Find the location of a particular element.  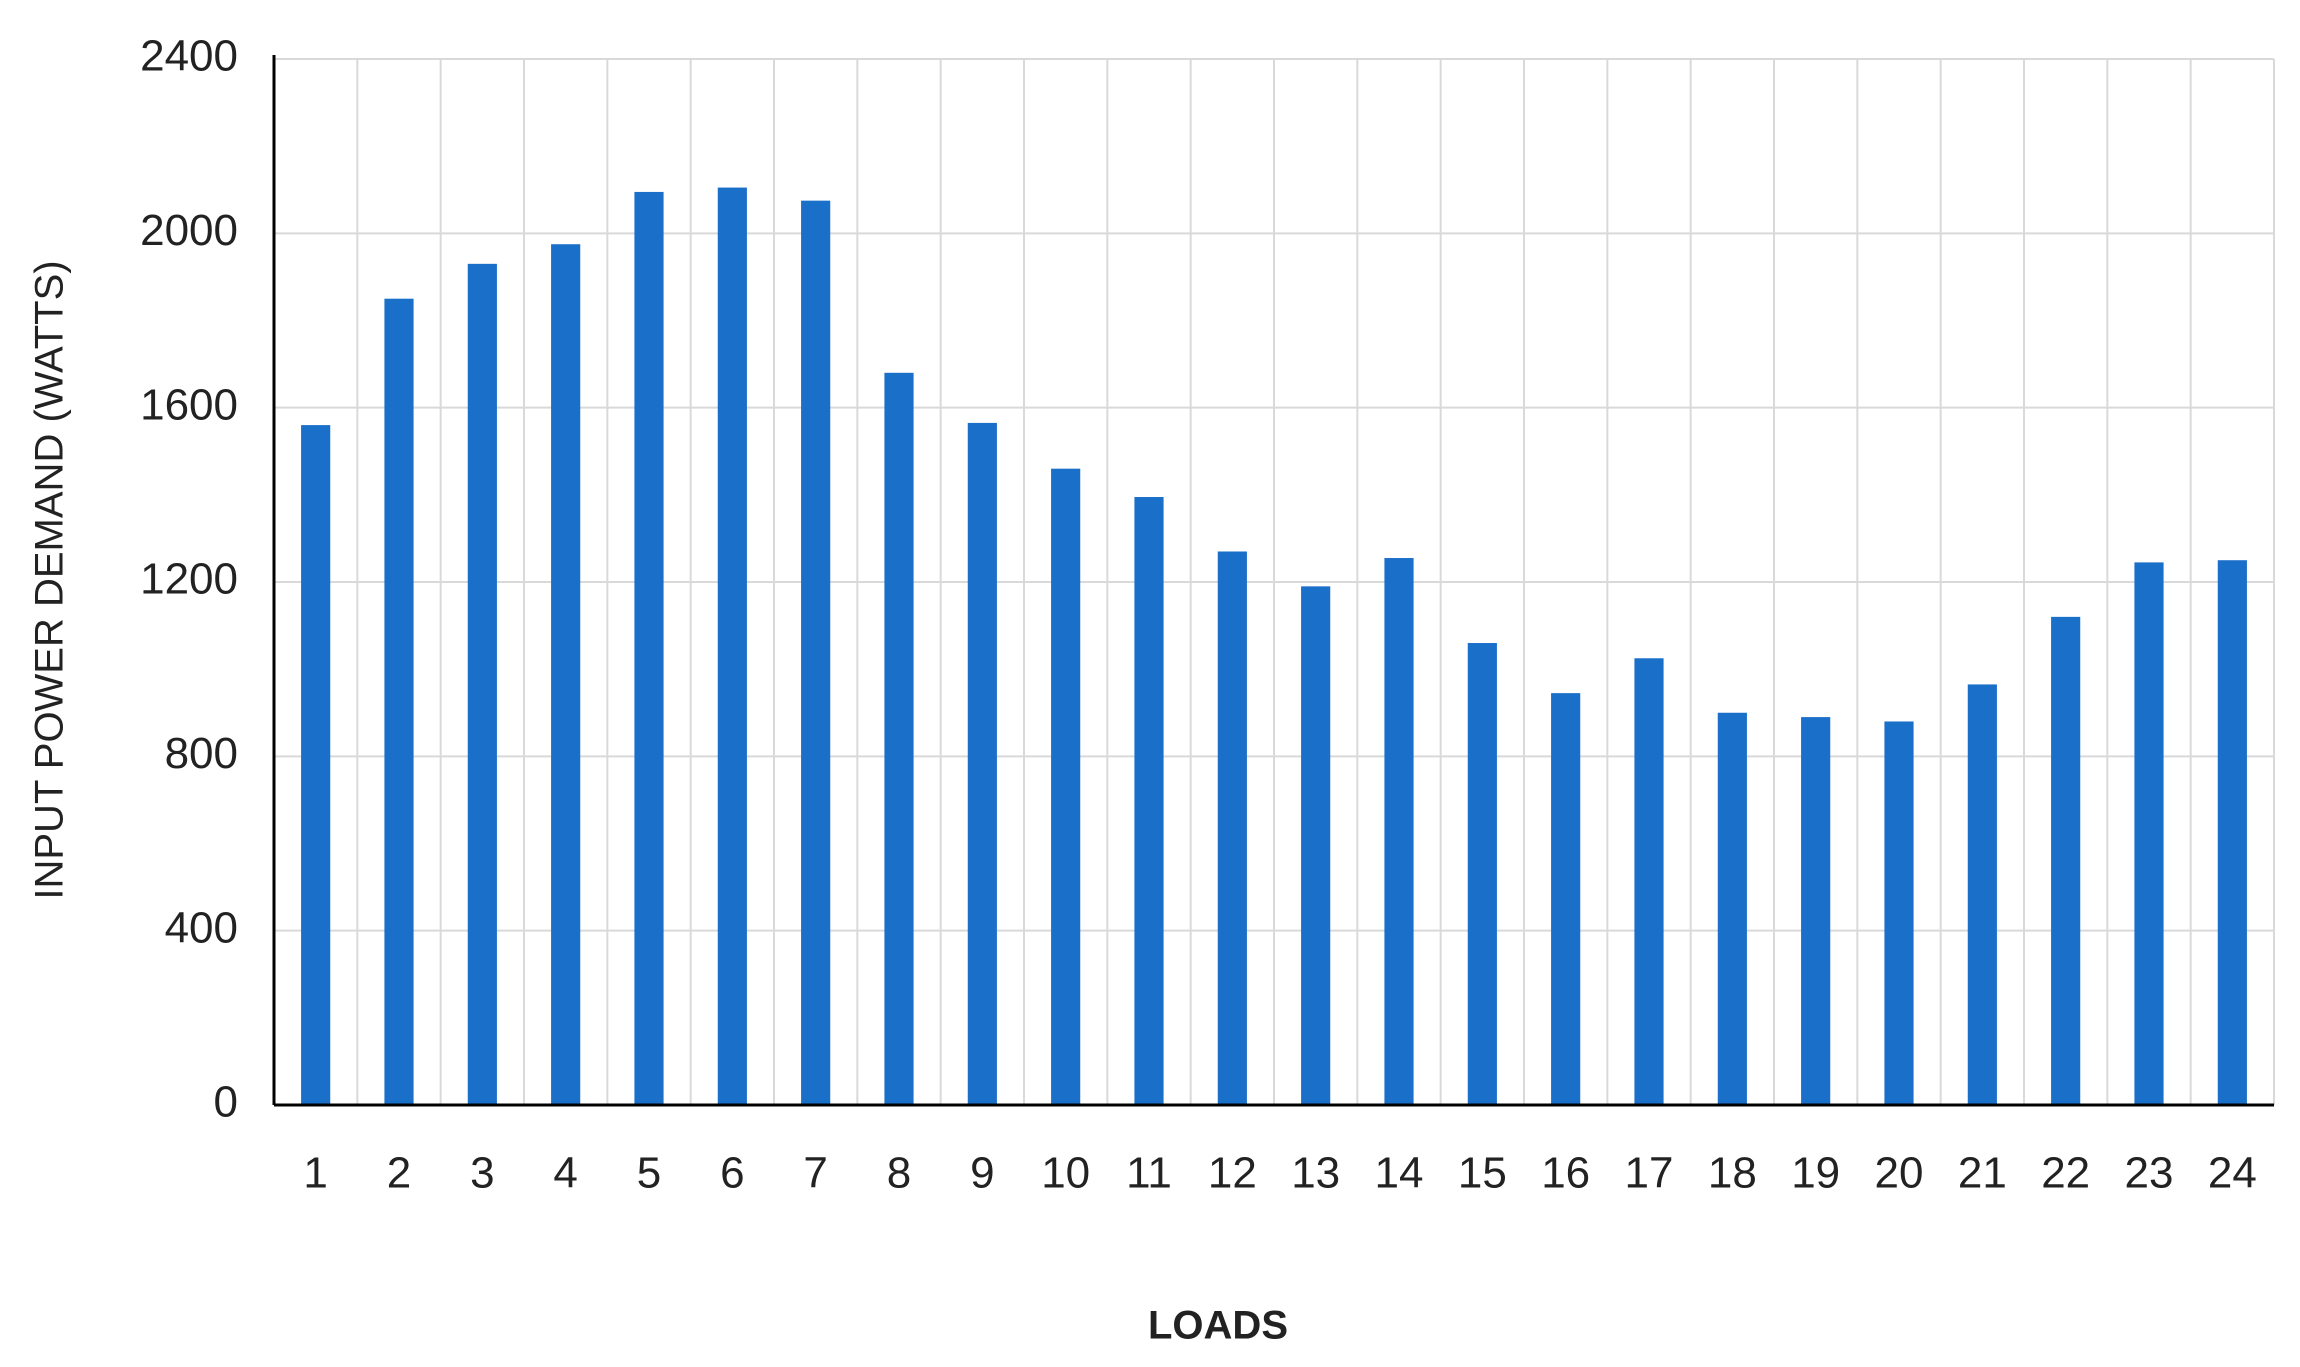

y-axis-title: INPUT POWER DEMAND (WATTS) is located at coordinates (50, 579).